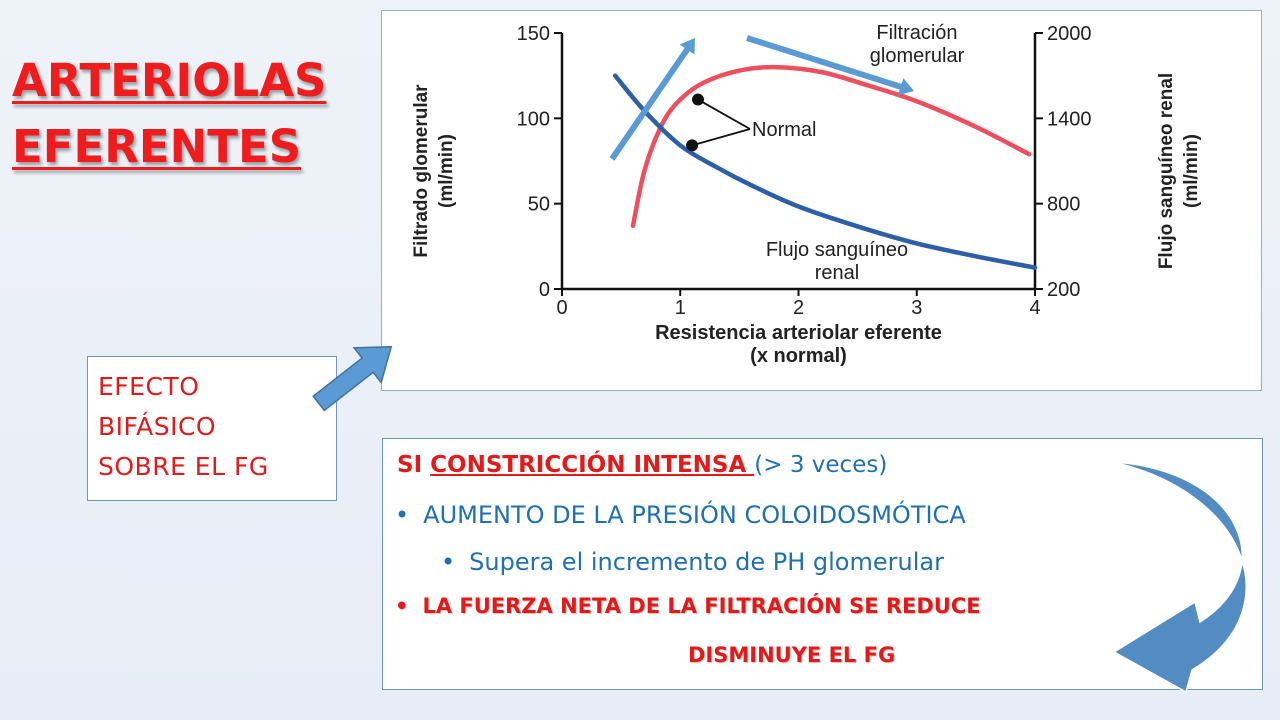 The width and height of the screenshot is (1280, 720). Describe the element at coordinates (539, 205) in the screenshot. I see `y-left-tick-label: 50` at that location.